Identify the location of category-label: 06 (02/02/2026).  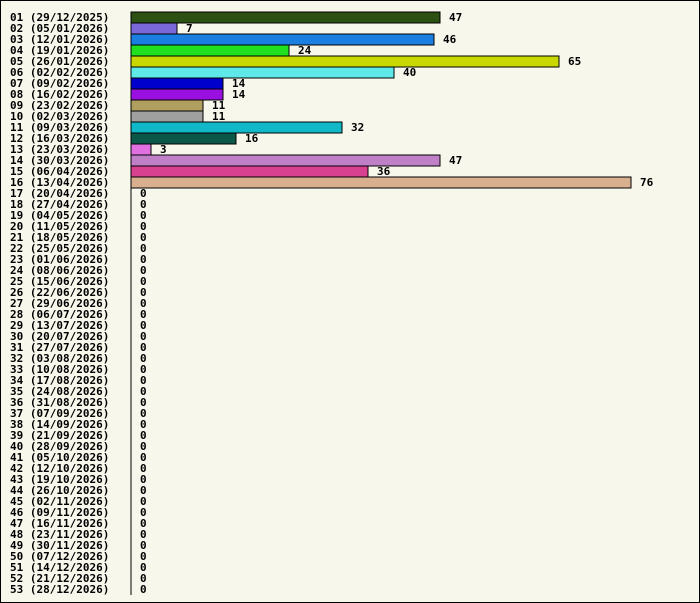
(59, 72).